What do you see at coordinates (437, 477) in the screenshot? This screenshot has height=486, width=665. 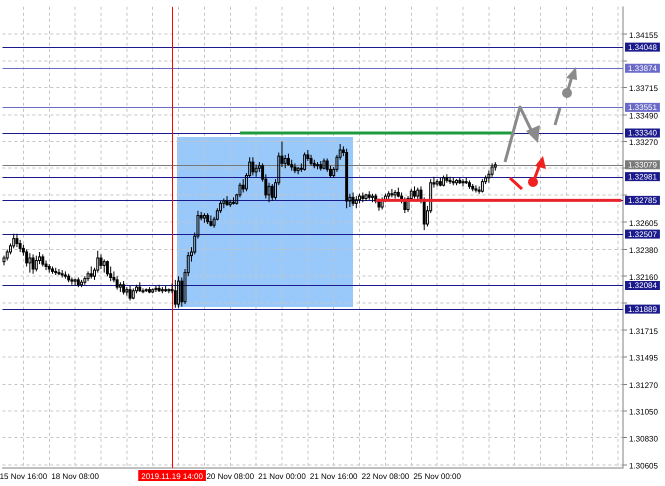 I see `x-tick-label: 25 Nov 00:00` at bounding box center [437, 477].